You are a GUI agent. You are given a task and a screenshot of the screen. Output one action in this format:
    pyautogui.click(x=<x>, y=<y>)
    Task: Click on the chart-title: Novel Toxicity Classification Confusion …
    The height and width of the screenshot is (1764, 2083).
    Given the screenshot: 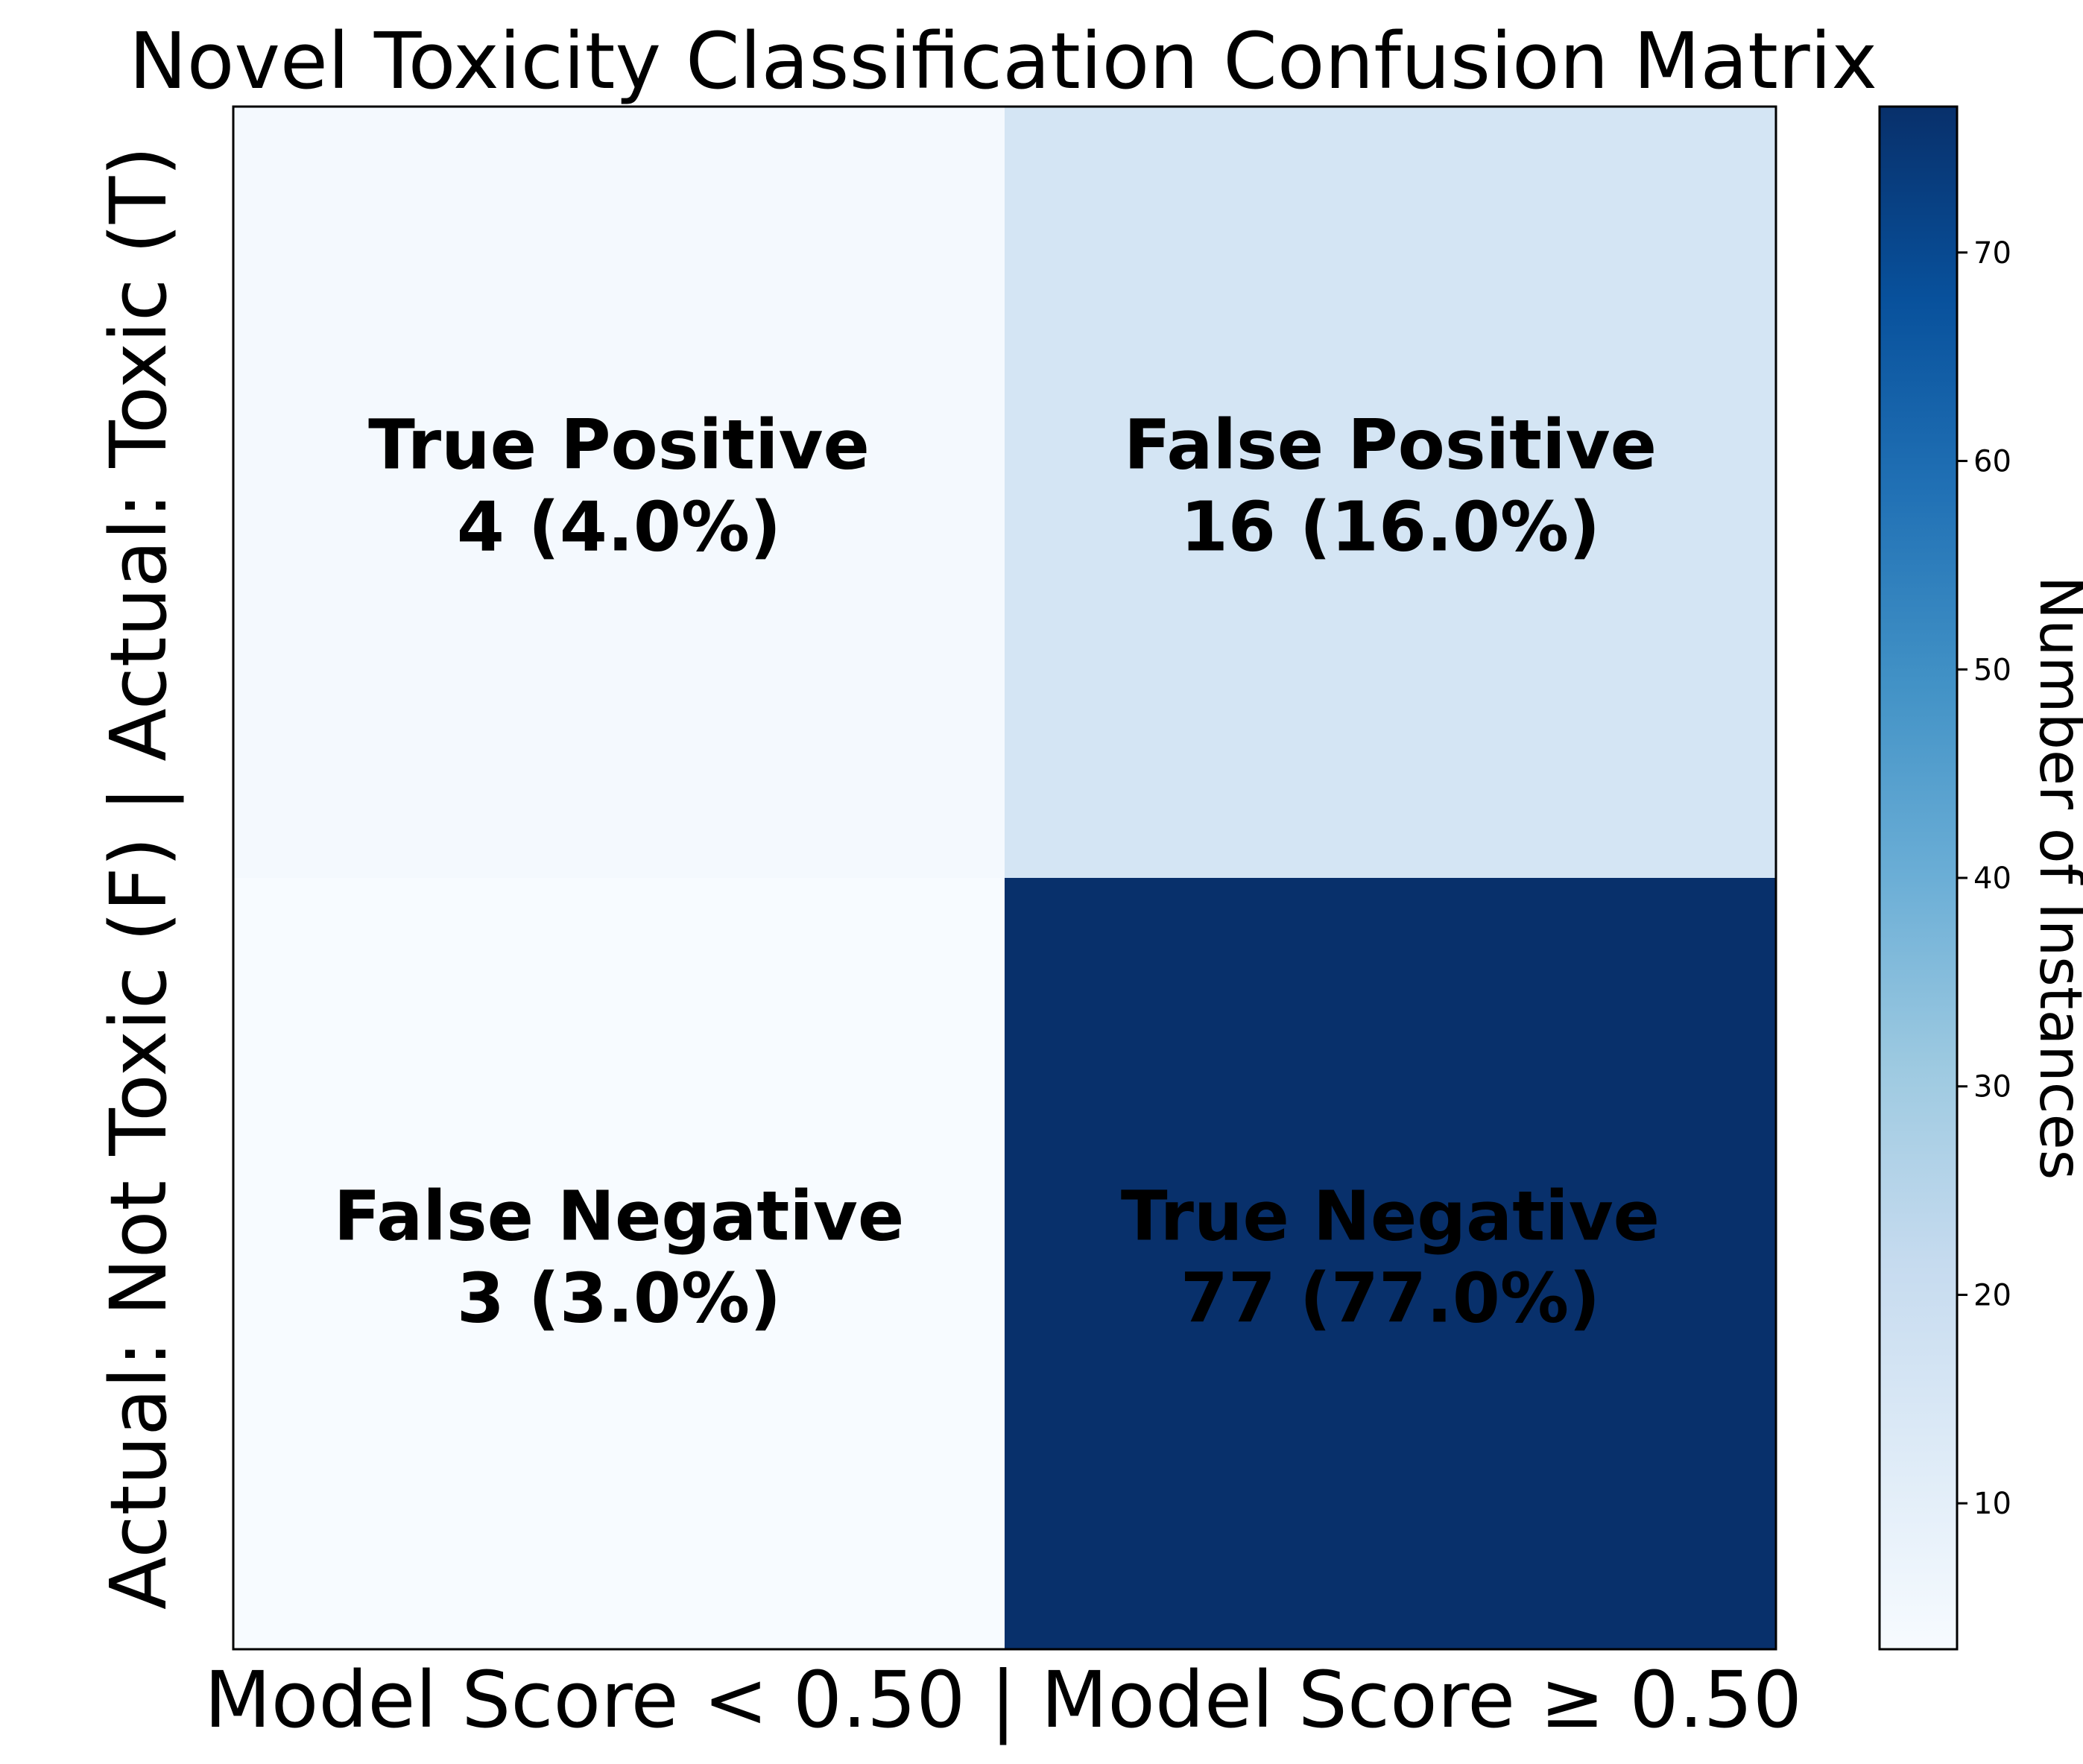 What is the action you would take?
    pyautogui.click(x=1003, y=61)
    